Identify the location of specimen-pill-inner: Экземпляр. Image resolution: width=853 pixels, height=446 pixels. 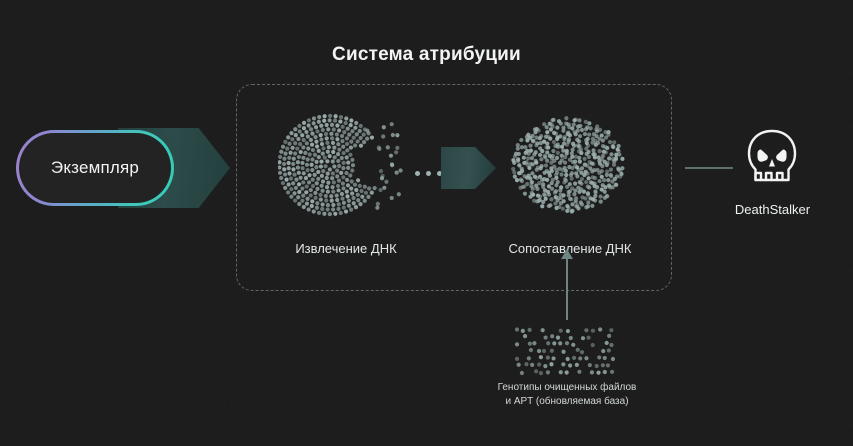
(95, 168).